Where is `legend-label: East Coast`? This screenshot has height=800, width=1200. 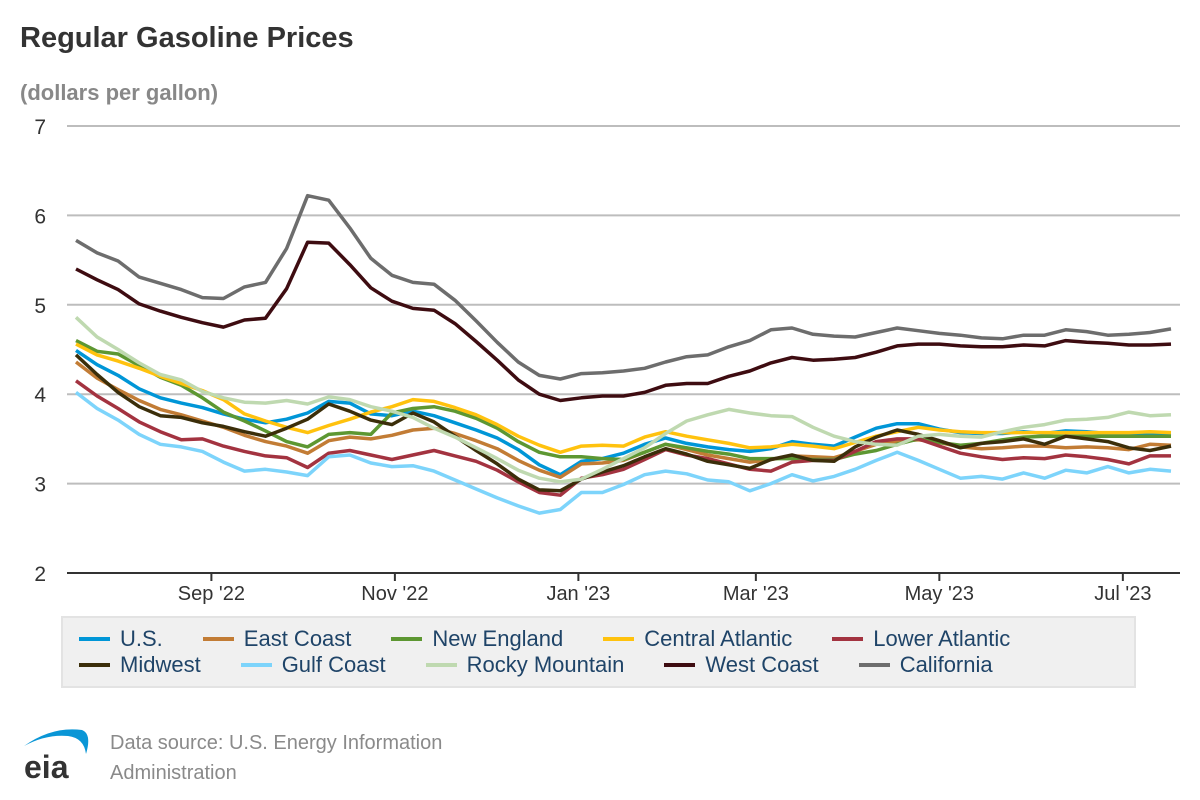
legend-label: East Coast is located at coordinates (297, 638).